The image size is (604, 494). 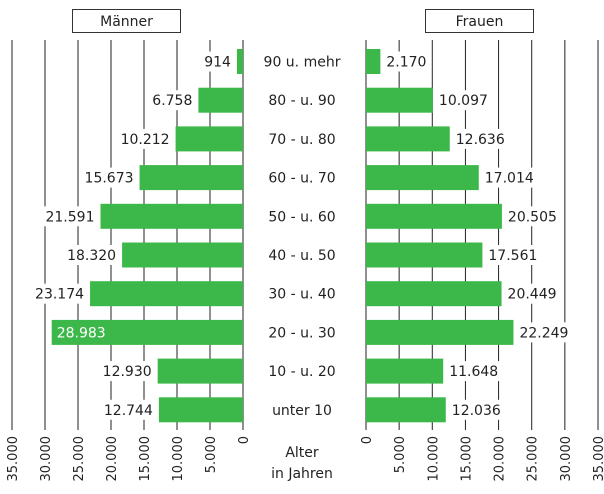 I want to click on women-data-label: 12.036, so click(x=476, y=411).